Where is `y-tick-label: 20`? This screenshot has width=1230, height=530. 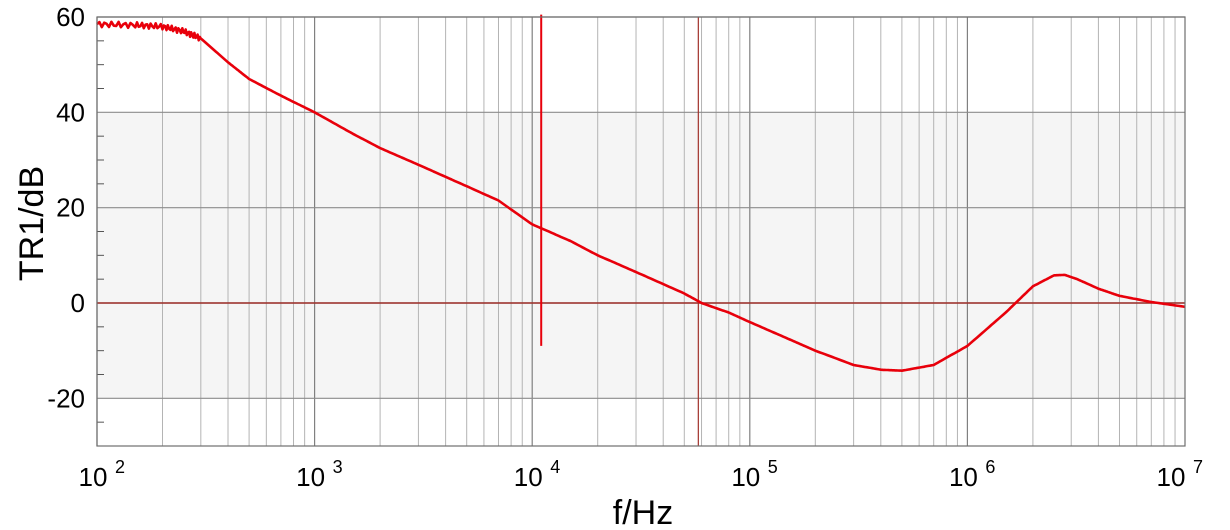
y-tick-label: 20 is located at coordinates (70, 208).